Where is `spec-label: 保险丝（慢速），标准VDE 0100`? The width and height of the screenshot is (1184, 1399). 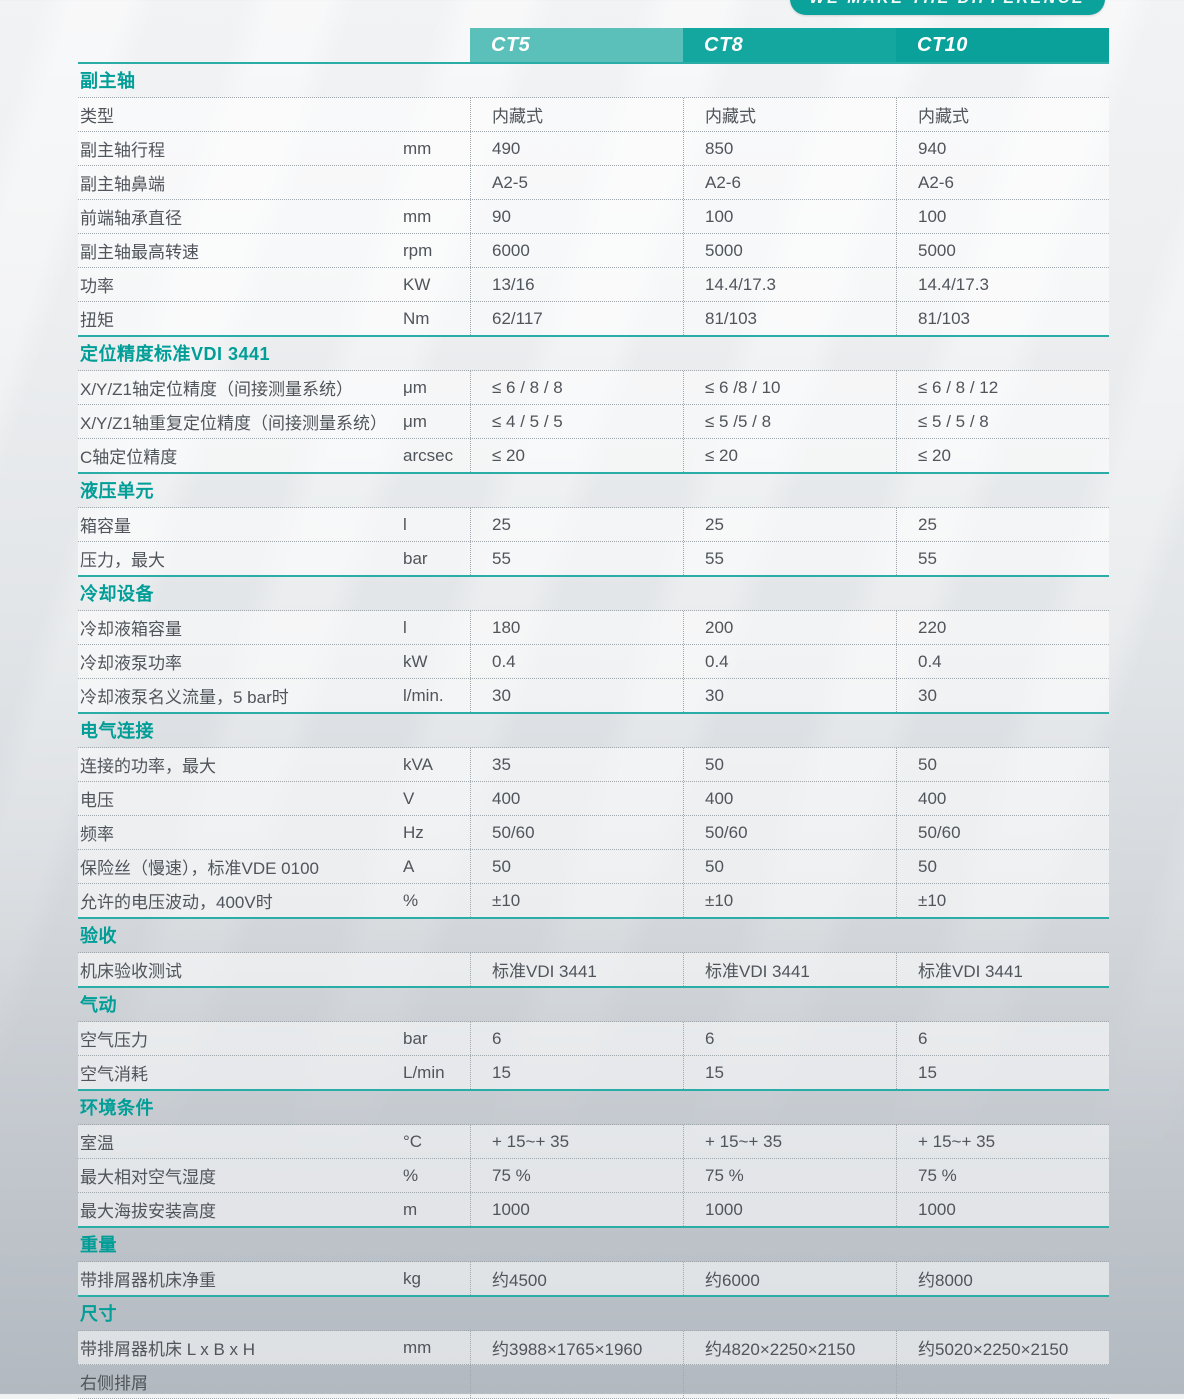
spec-label: 保险丝（慢速），标准VDE 0100 is located at coordinates (199, 868).